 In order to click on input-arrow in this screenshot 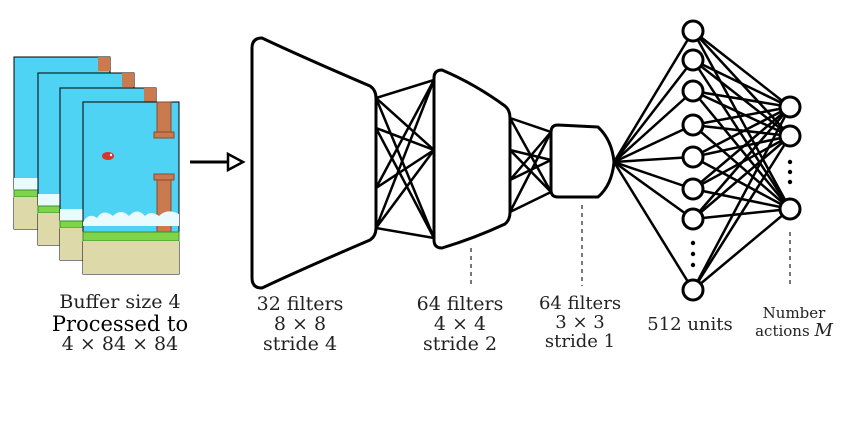, I will do `click(218, 162)`.